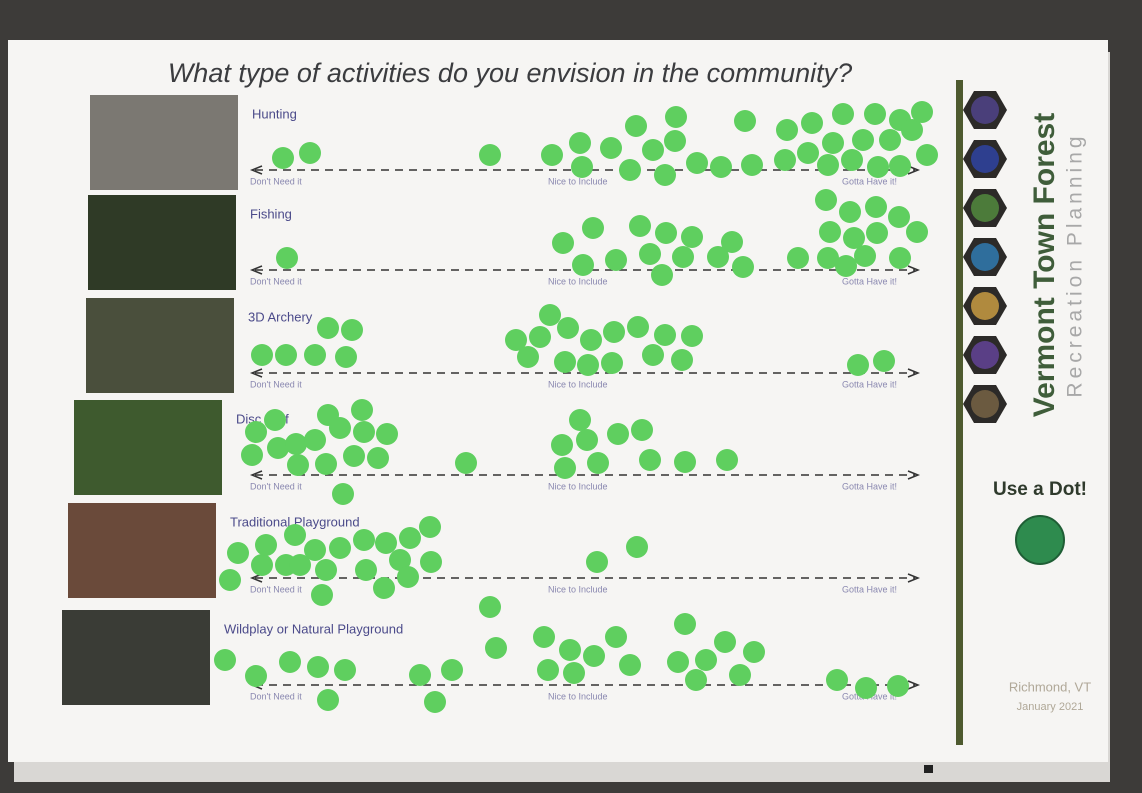 The width and height of the screenshot is (1142, 793). Describe the element at coordinates (313, 628) in the screenshot. I see `activity-label: Wildplay or Natural Playground` at that location.